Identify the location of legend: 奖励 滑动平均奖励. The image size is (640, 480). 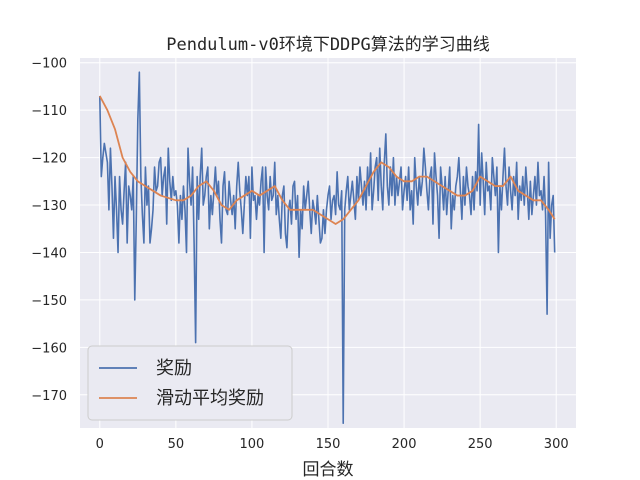
(190, 383).